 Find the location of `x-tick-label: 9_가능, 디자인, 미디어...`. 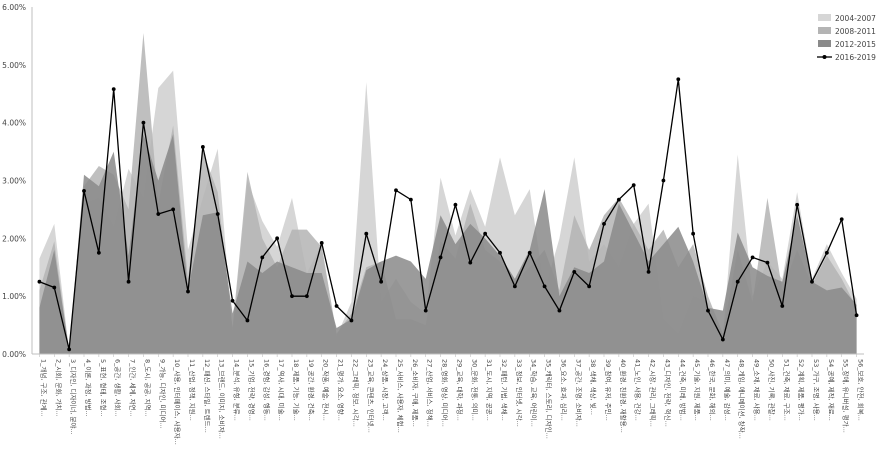

x-tick-label: 9_가능, 디자인, 미디어... is located at coordinates (162, 394).